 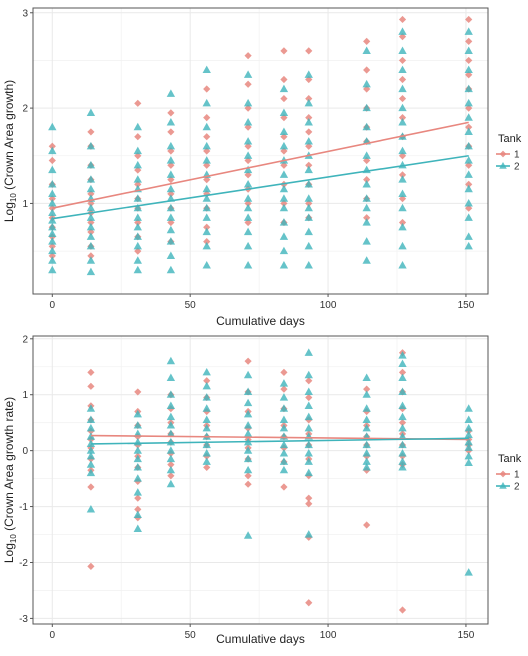 What do you see at coordinates (10, 151) in the screenshot?
I see `y-axis-title: Log10 (Crown Area growth)` at bounding box center [10, 151].